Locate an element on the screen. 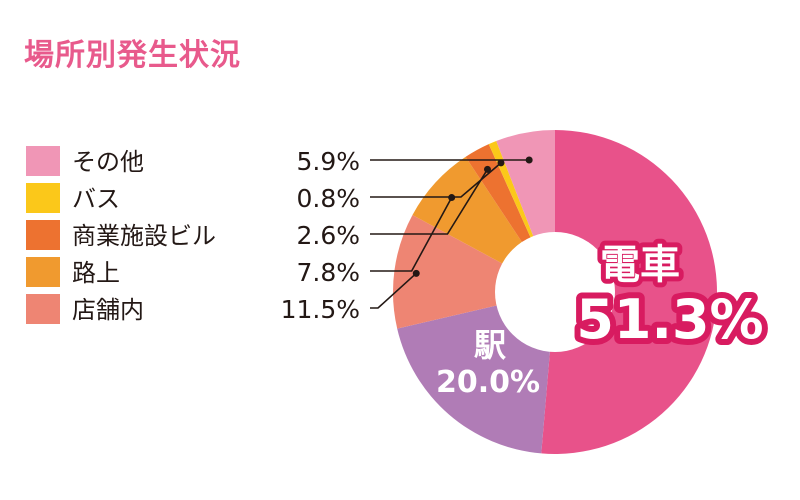  legend-label-4: 路上 is located at coordinates (96, 273).